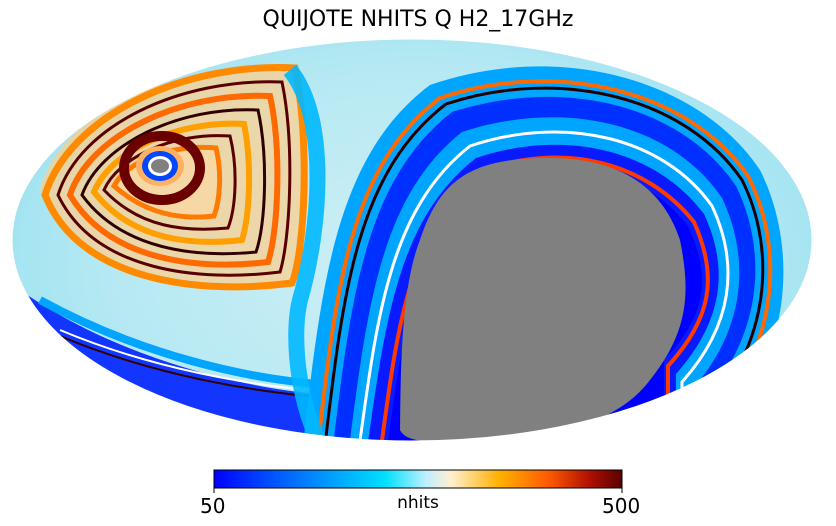 The image size is (836, 526). What do you see at coordinates (418, 479) in the screenshot?
I see `colorbar` at bounding box center [418, 479].